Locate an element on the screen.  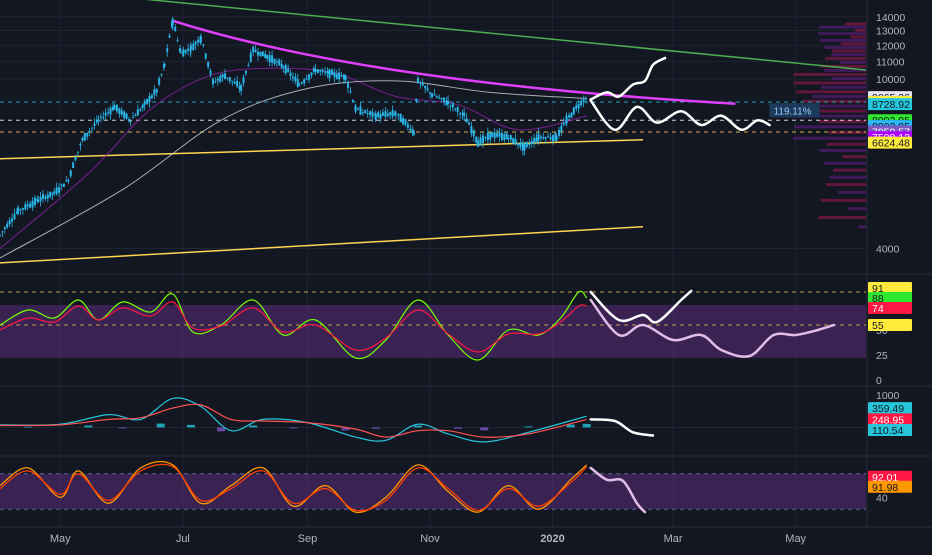
macd-projection-path is located at coordinates (622, 427).